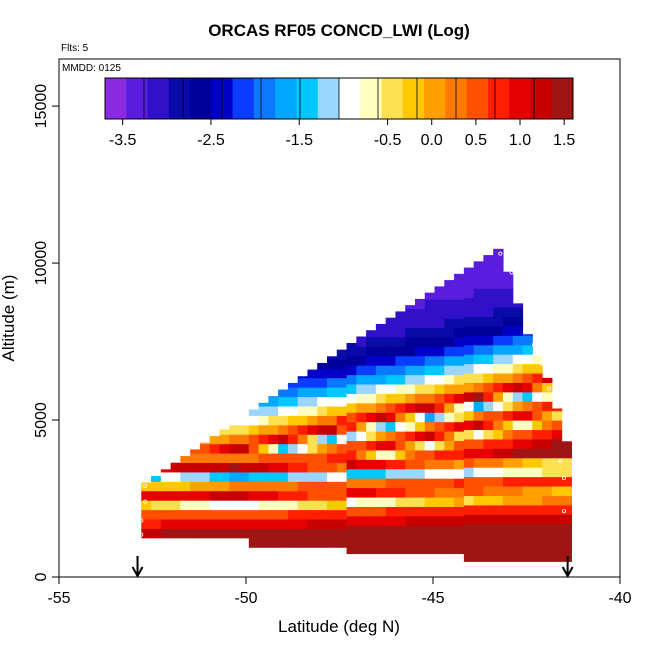 Image resolution: width=650 pixels, height=650 pixels. What do you see at coordinates (432, 140) in the screenshot?
I see `colorbar-tick-label: 0.0` at bounding box center [432, 140].